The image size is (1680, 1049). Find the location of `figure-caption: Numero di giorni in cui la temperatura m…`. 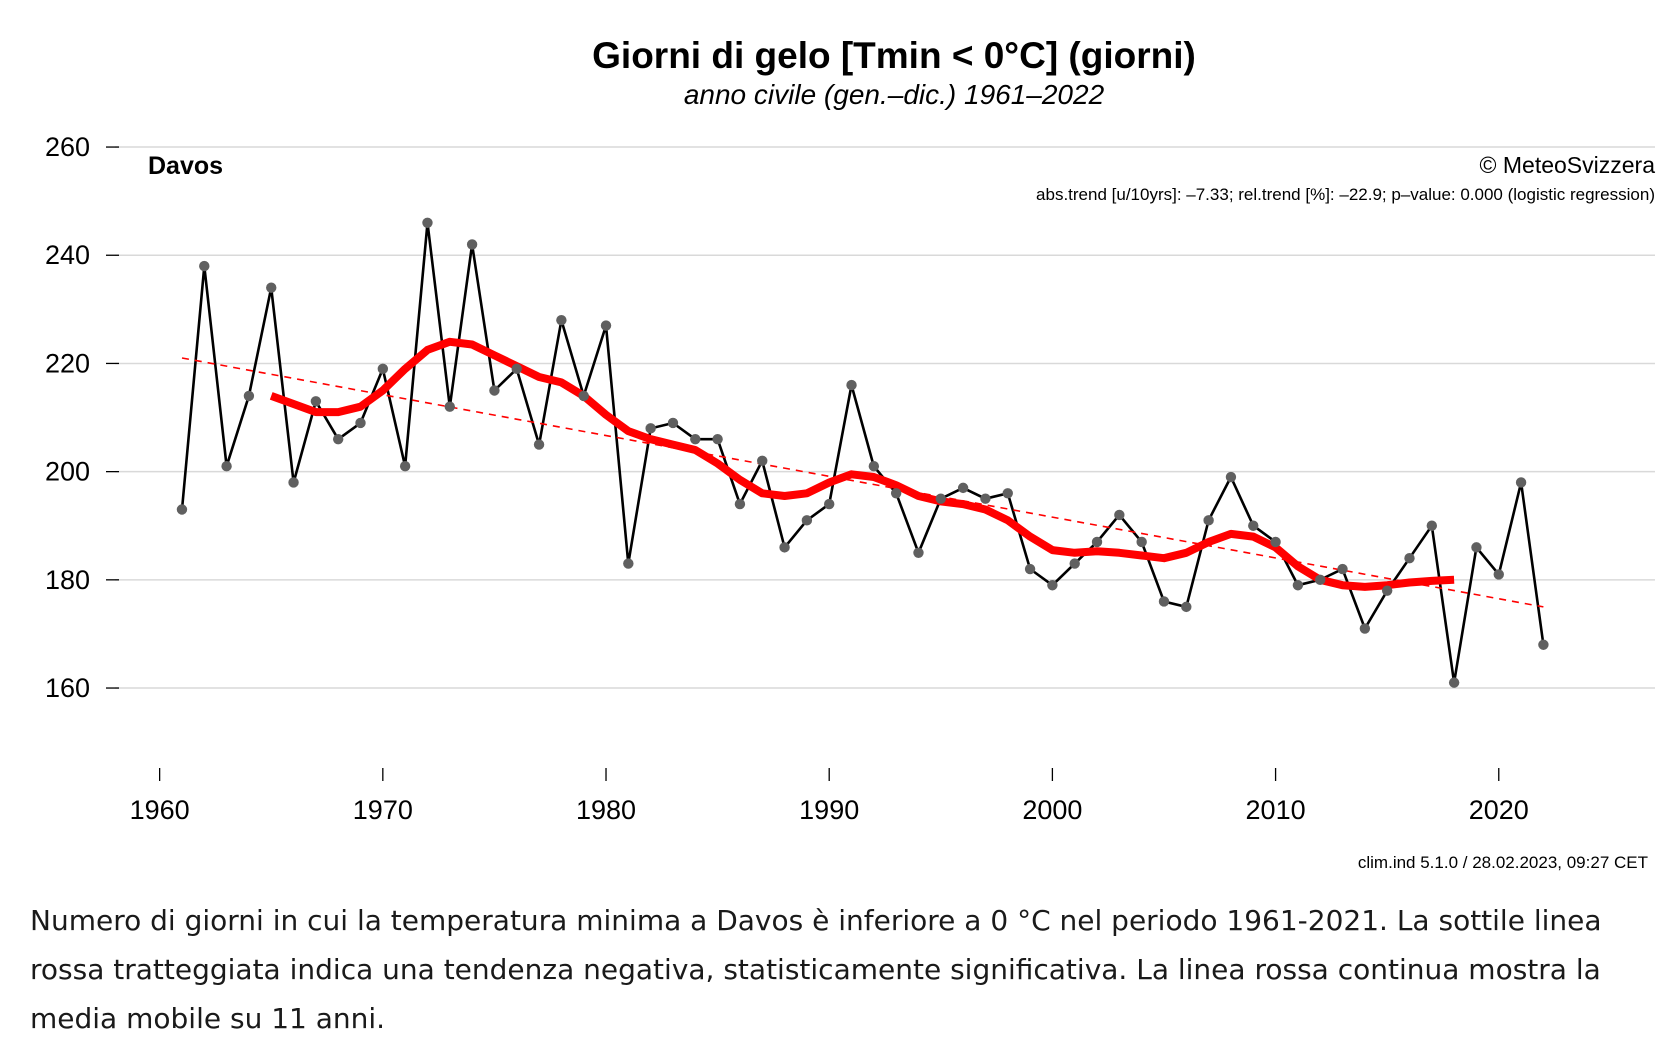

figure-caption: Numero di giorni in cui la temperatura m… is located at coordinates (816, 969).